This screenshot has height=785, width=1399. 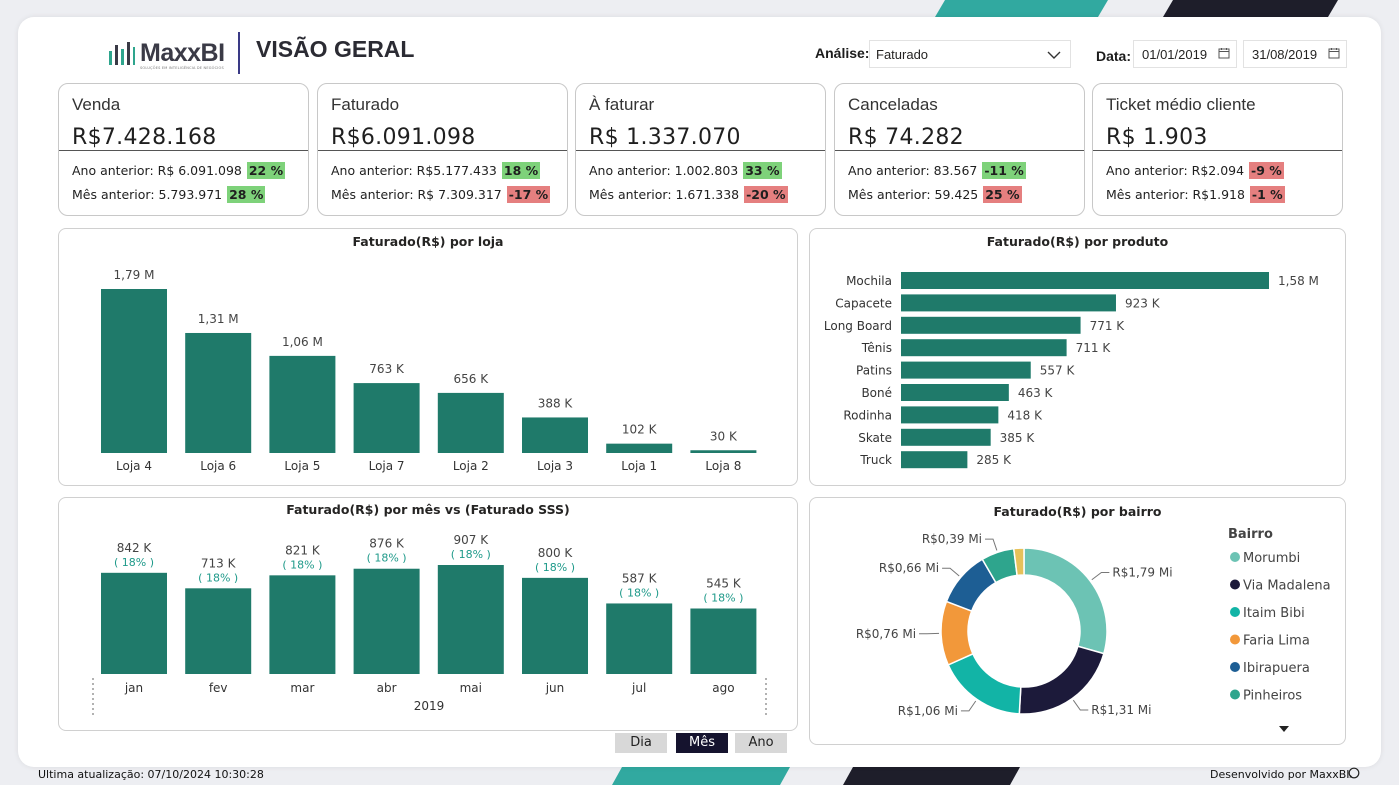 What do you see at coordinates (928, 711) in the screenshot?
I see `slice-label: R$1,06 Mi` at bounding box center [928, 711].